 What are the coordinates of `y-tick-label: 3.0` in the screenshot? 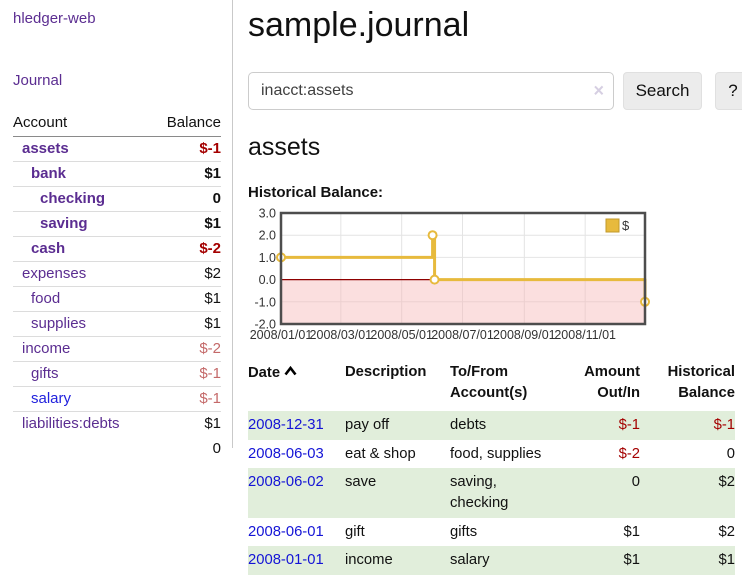 It's located at (267, 214).